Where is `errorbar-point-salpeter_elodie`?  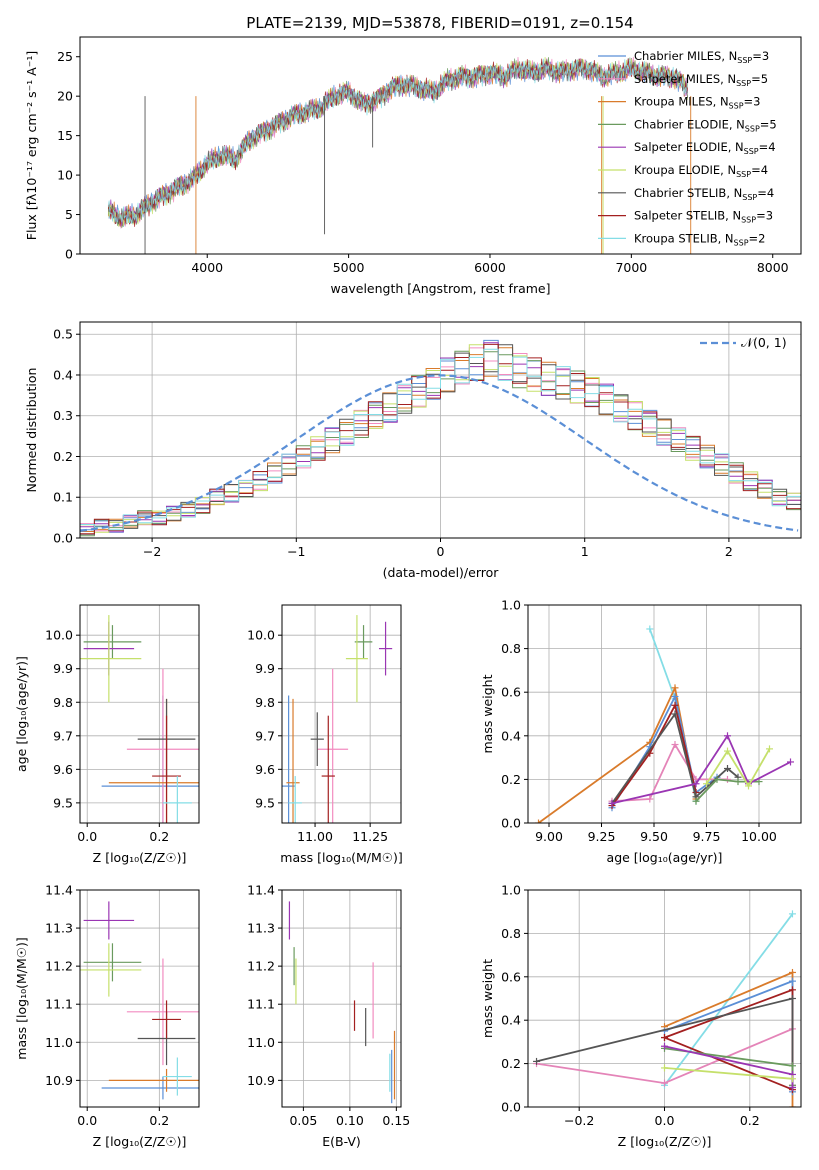 errorbar-point-salpeter_elodie is located at coordinates (385, 648).